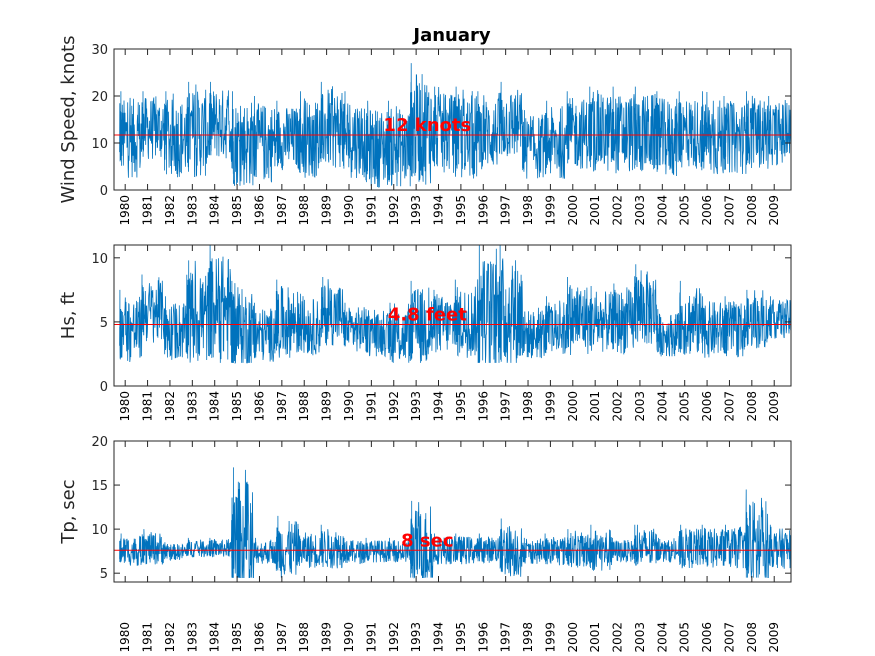  Describe the element at coordinates (68, 119) in the screenshot. I see `y-axis-label: Wind Speed, knots` at that location.